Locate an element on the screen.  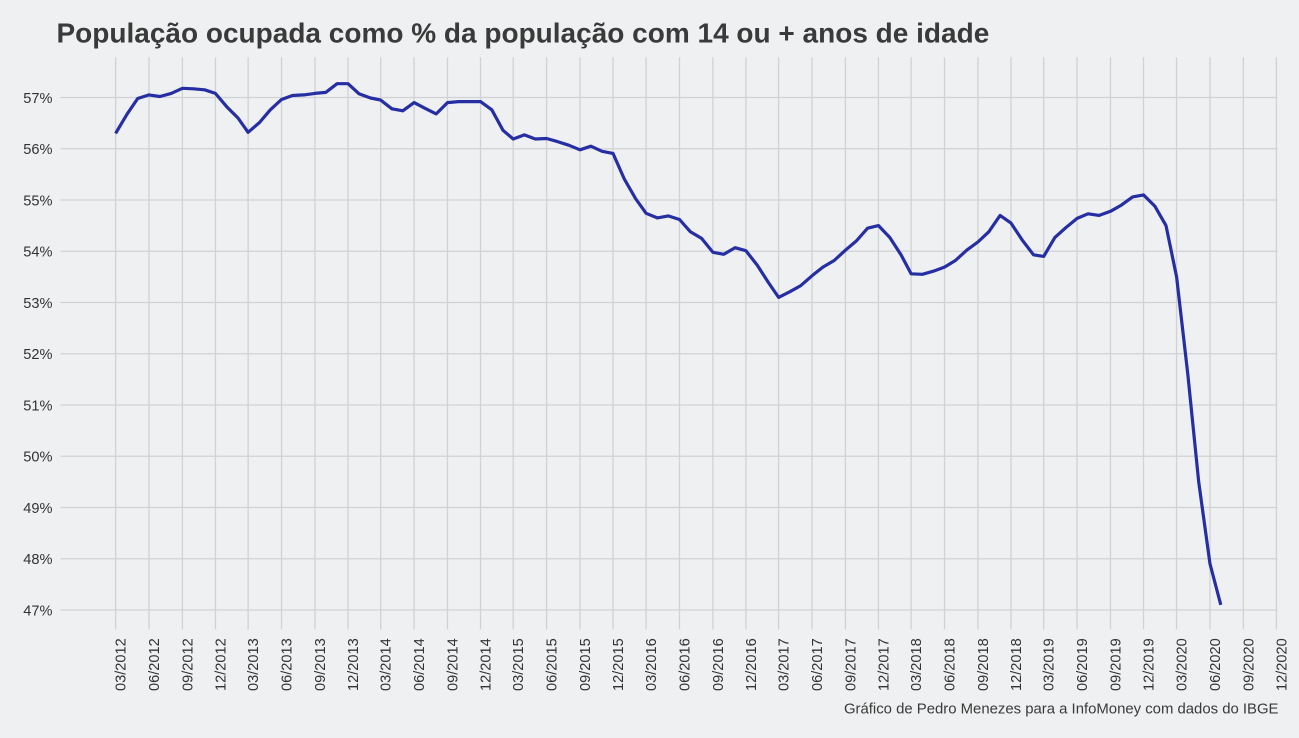
svg-text: 06/2014 is located at coordinates (420, 664).